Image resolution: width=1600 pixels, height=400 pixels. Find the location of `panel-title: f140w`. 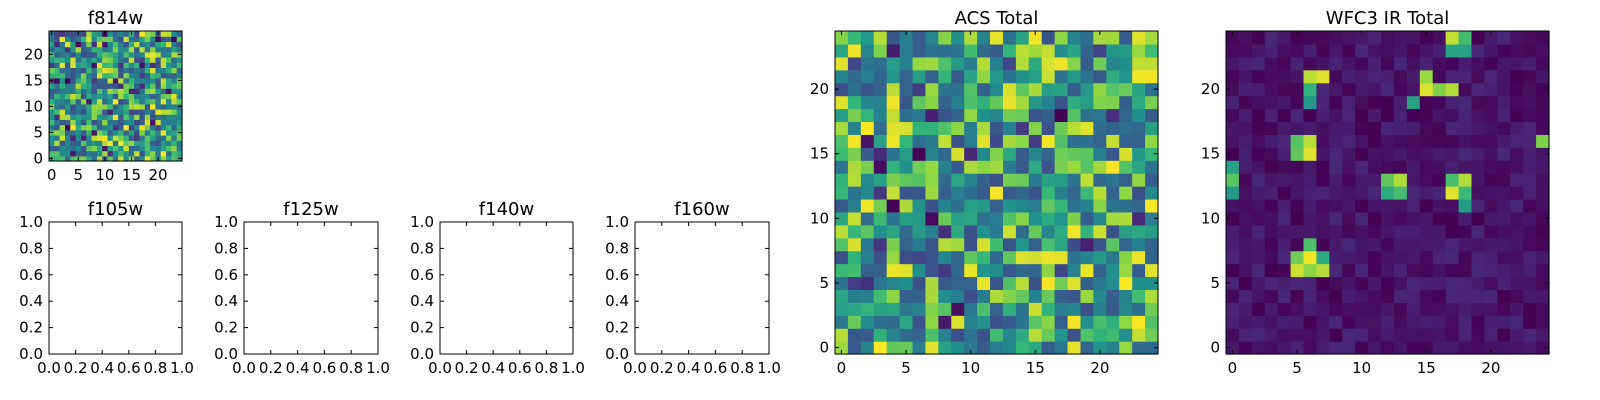

panel-title: f140w is located at coordinates (506, 209).